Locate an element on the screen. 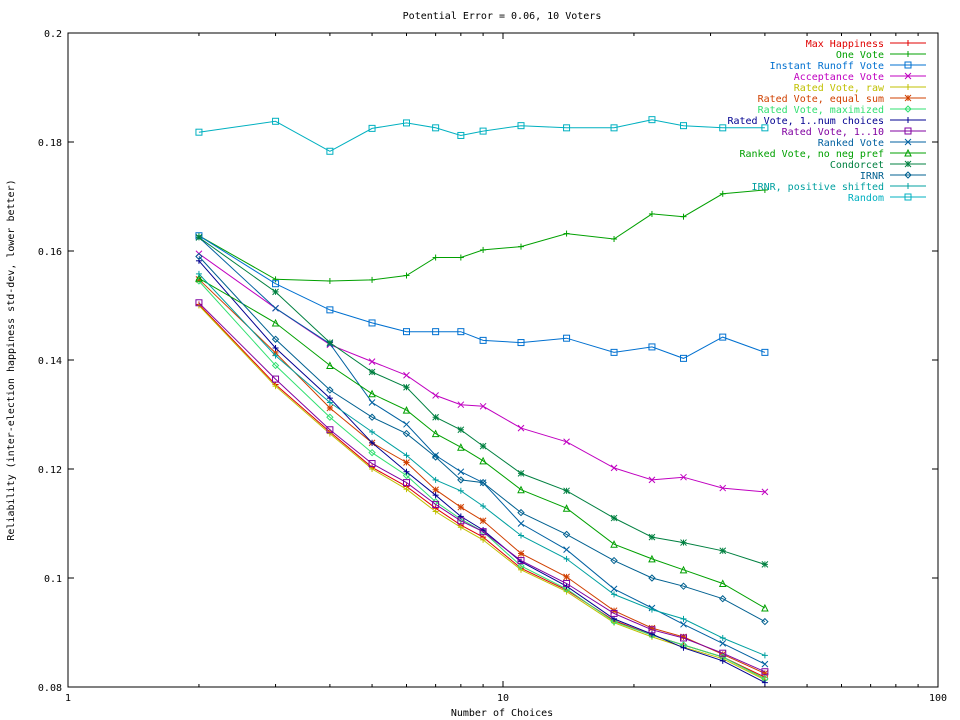  legend-item: Rated Vote, 1..num choices is located at coordinates (826, 121).